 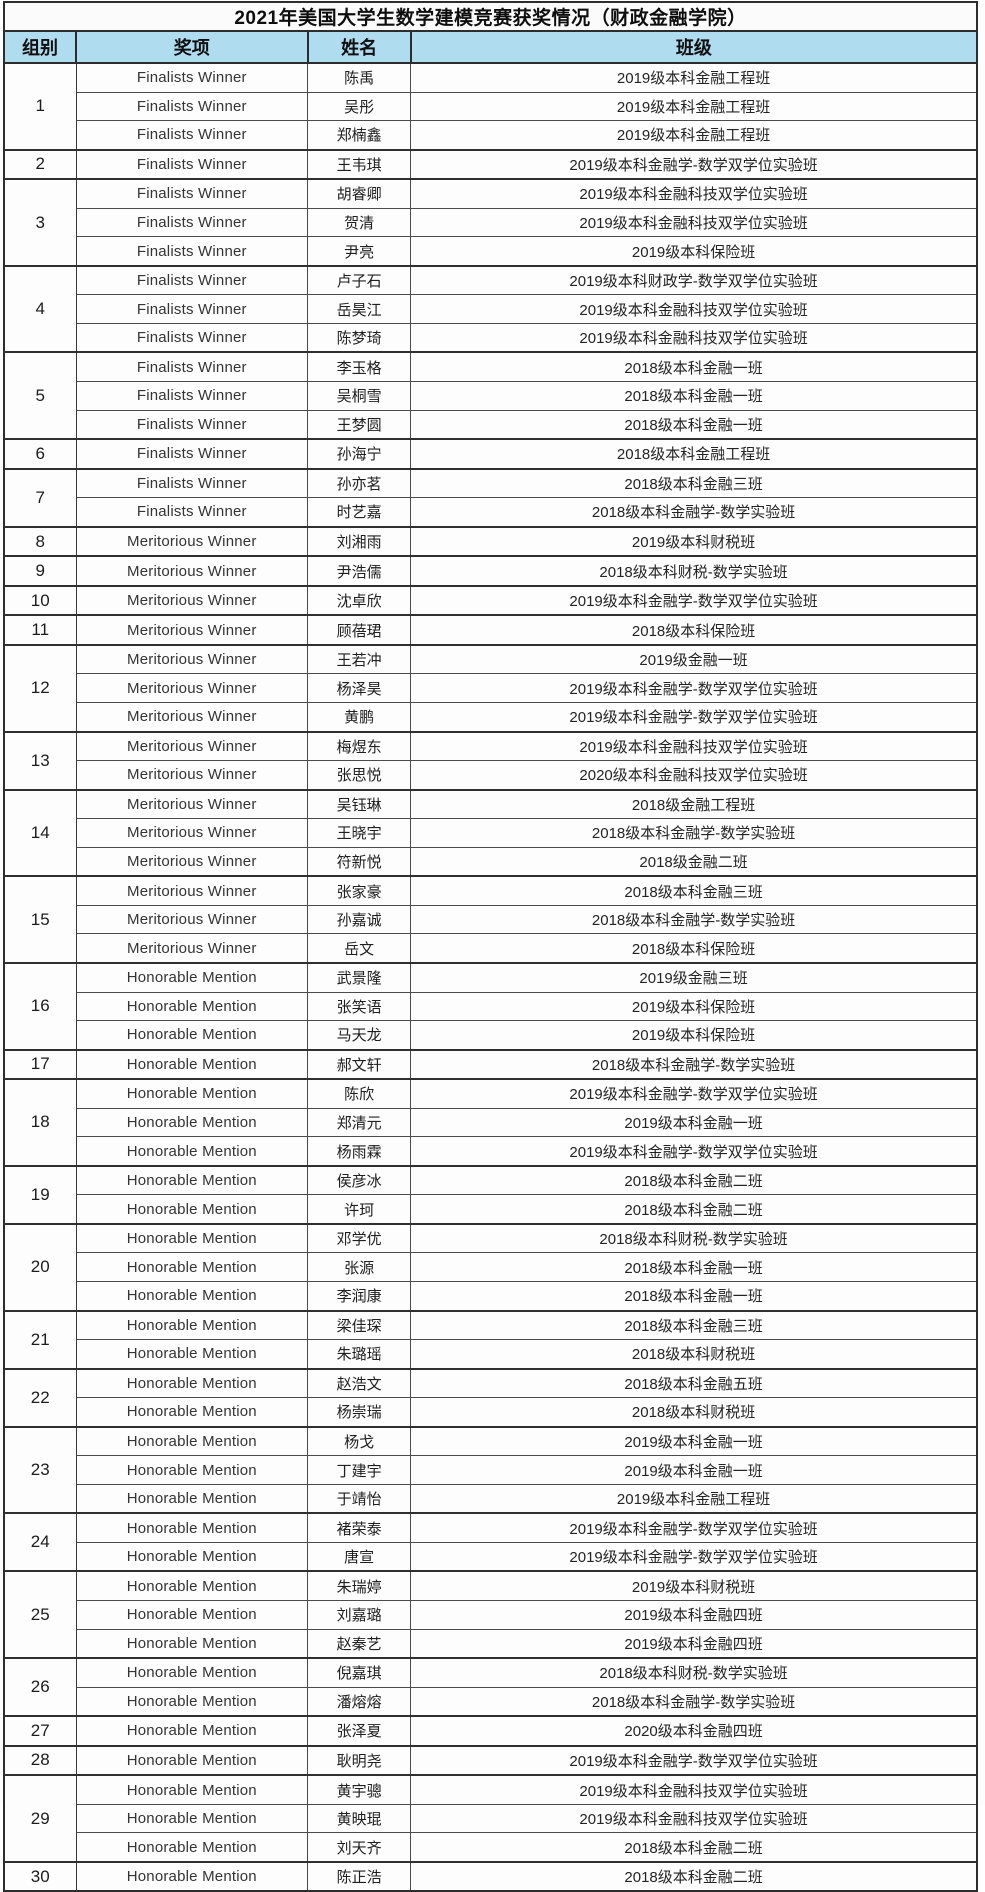 I want to click on table-row: 5 Finalists Winner 李玉格 2018级本科金融一班, so click(x=491, y=395).